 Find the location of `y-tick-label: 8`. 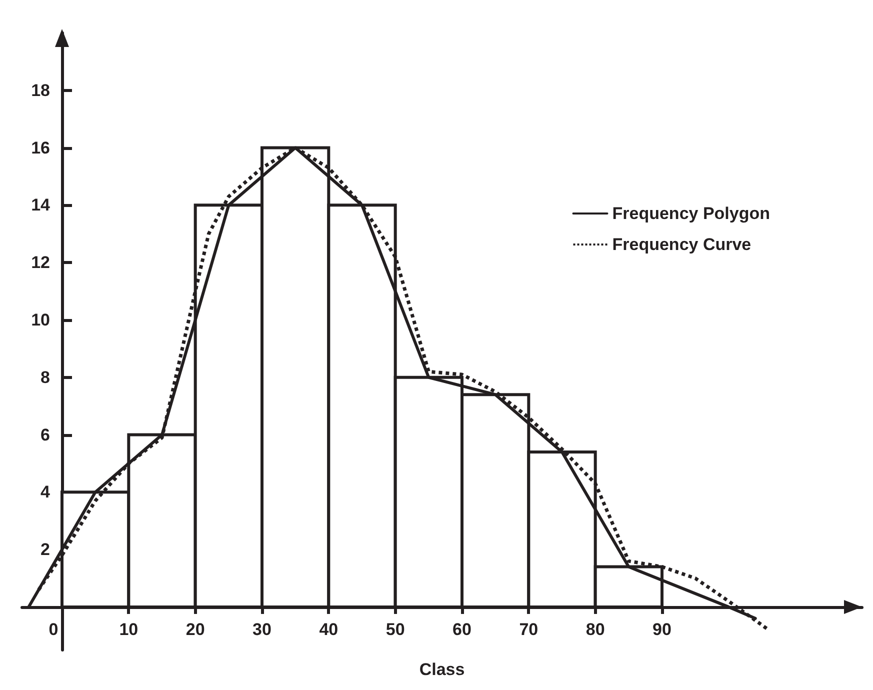

y-tick-label: 8 is located at coordinates (45, 377).